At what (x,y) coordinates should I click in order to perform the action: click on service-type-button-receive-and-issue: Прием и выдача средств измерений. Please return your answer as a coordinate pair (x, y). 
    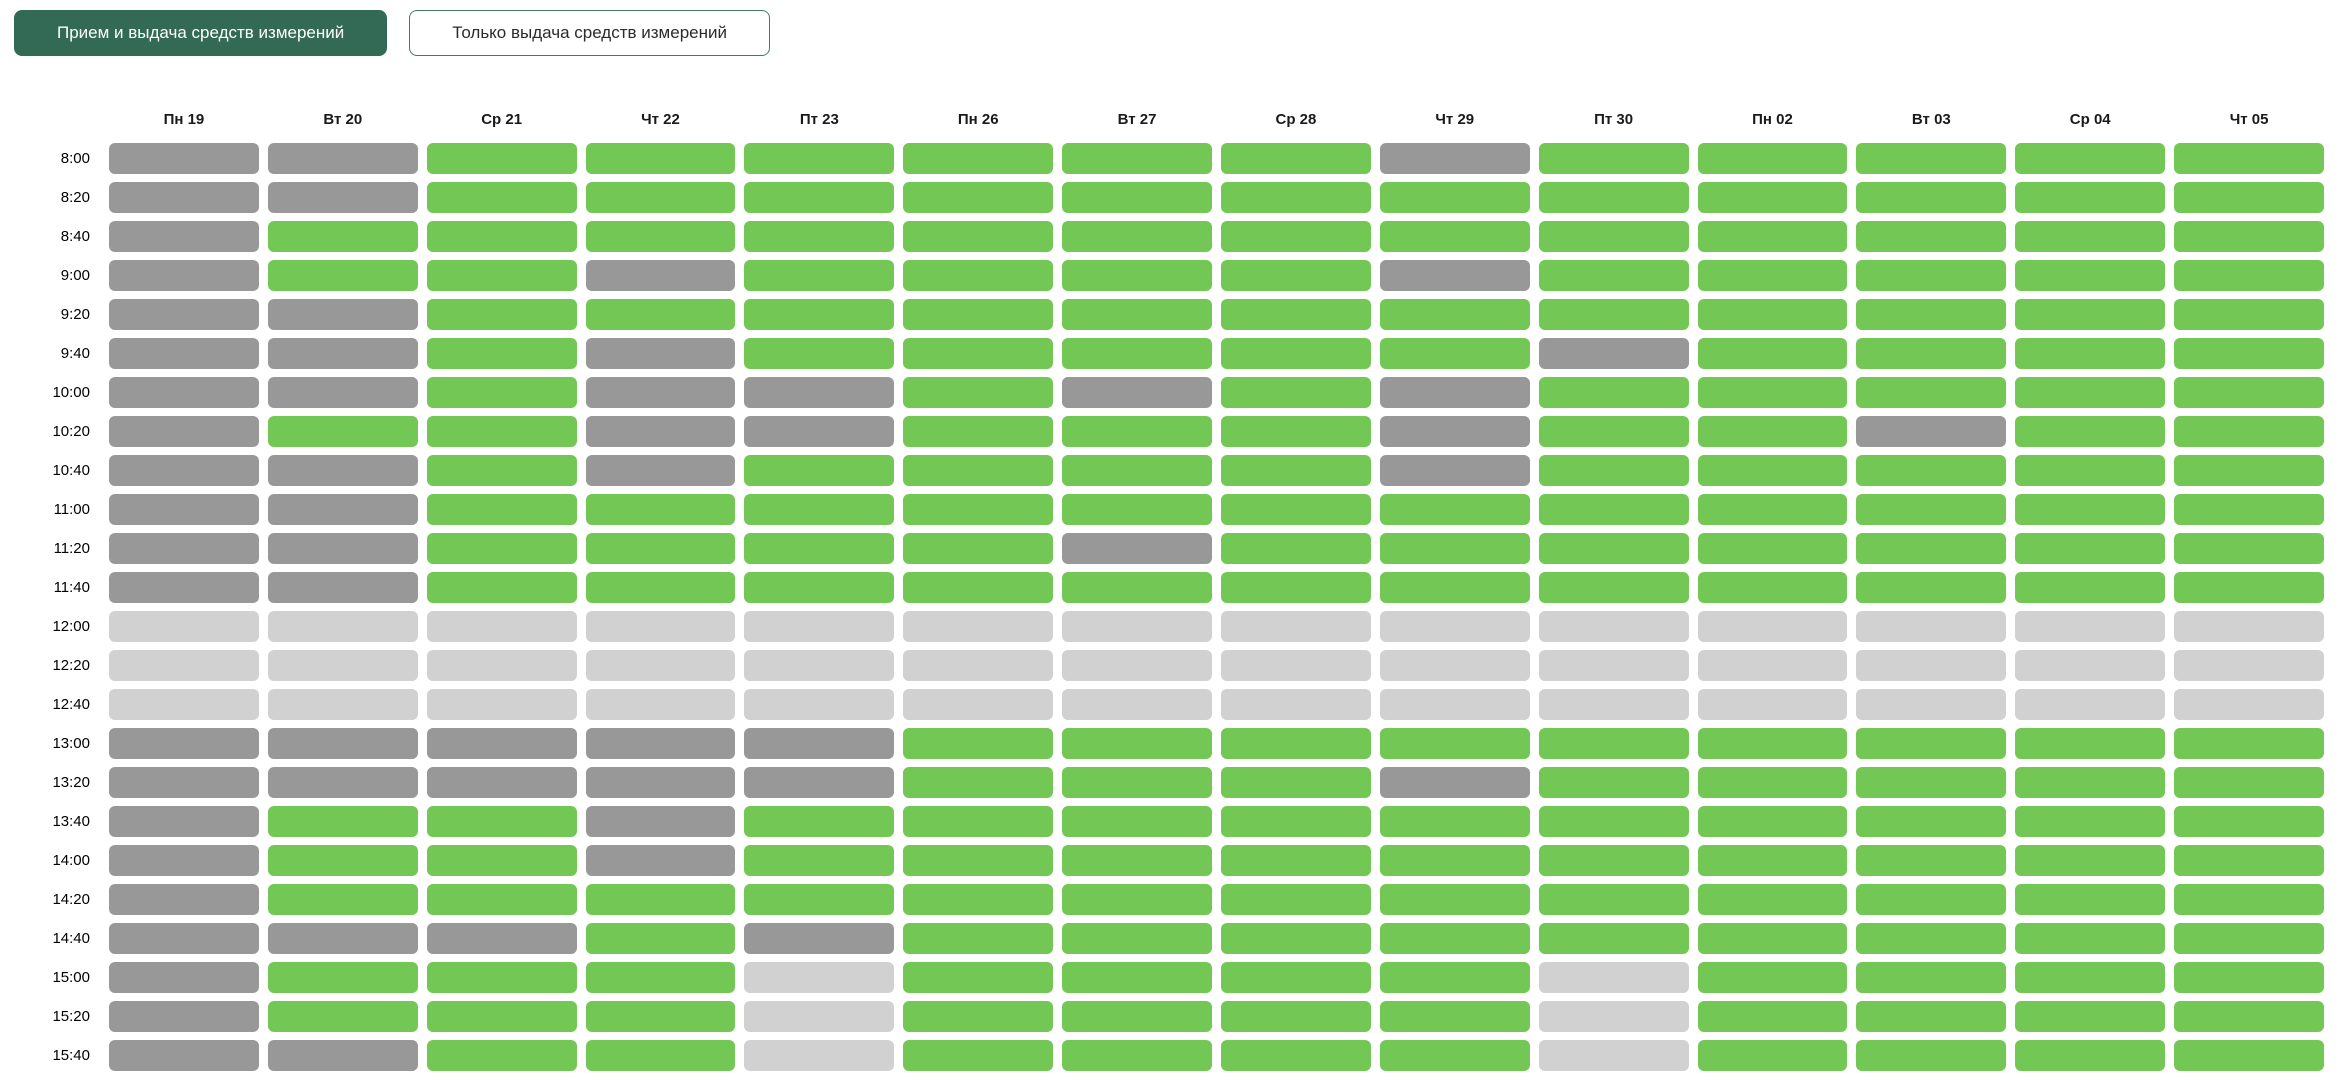
    Looking at the image, I should click on (201, 33).